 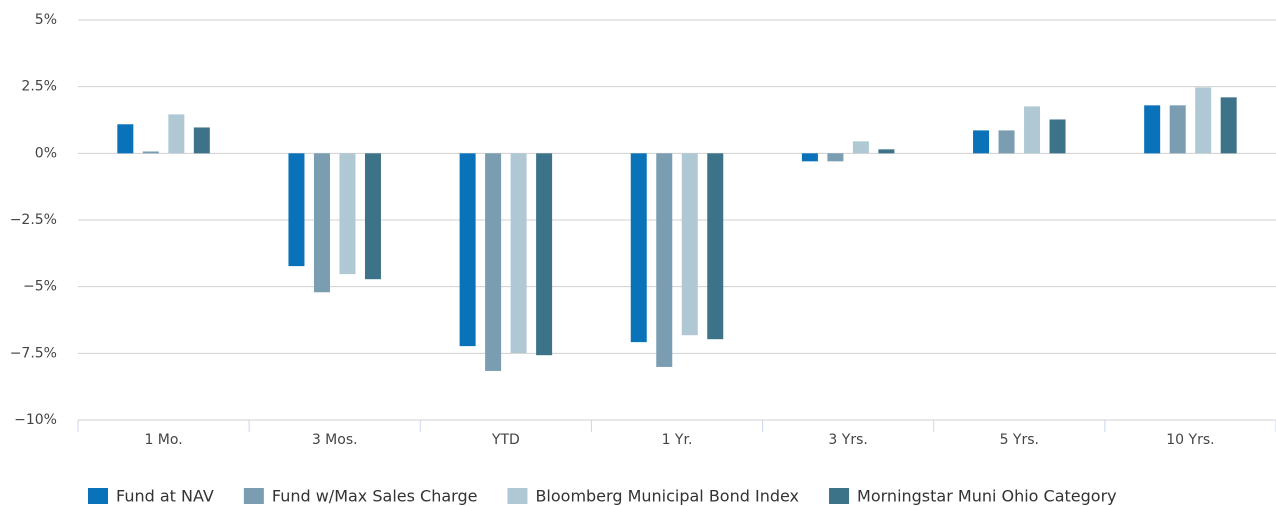 What do you see at coordinates (505, 440) in the screenshot?
I see `x-tick-label: YTD` at bounding box center [505, 440].